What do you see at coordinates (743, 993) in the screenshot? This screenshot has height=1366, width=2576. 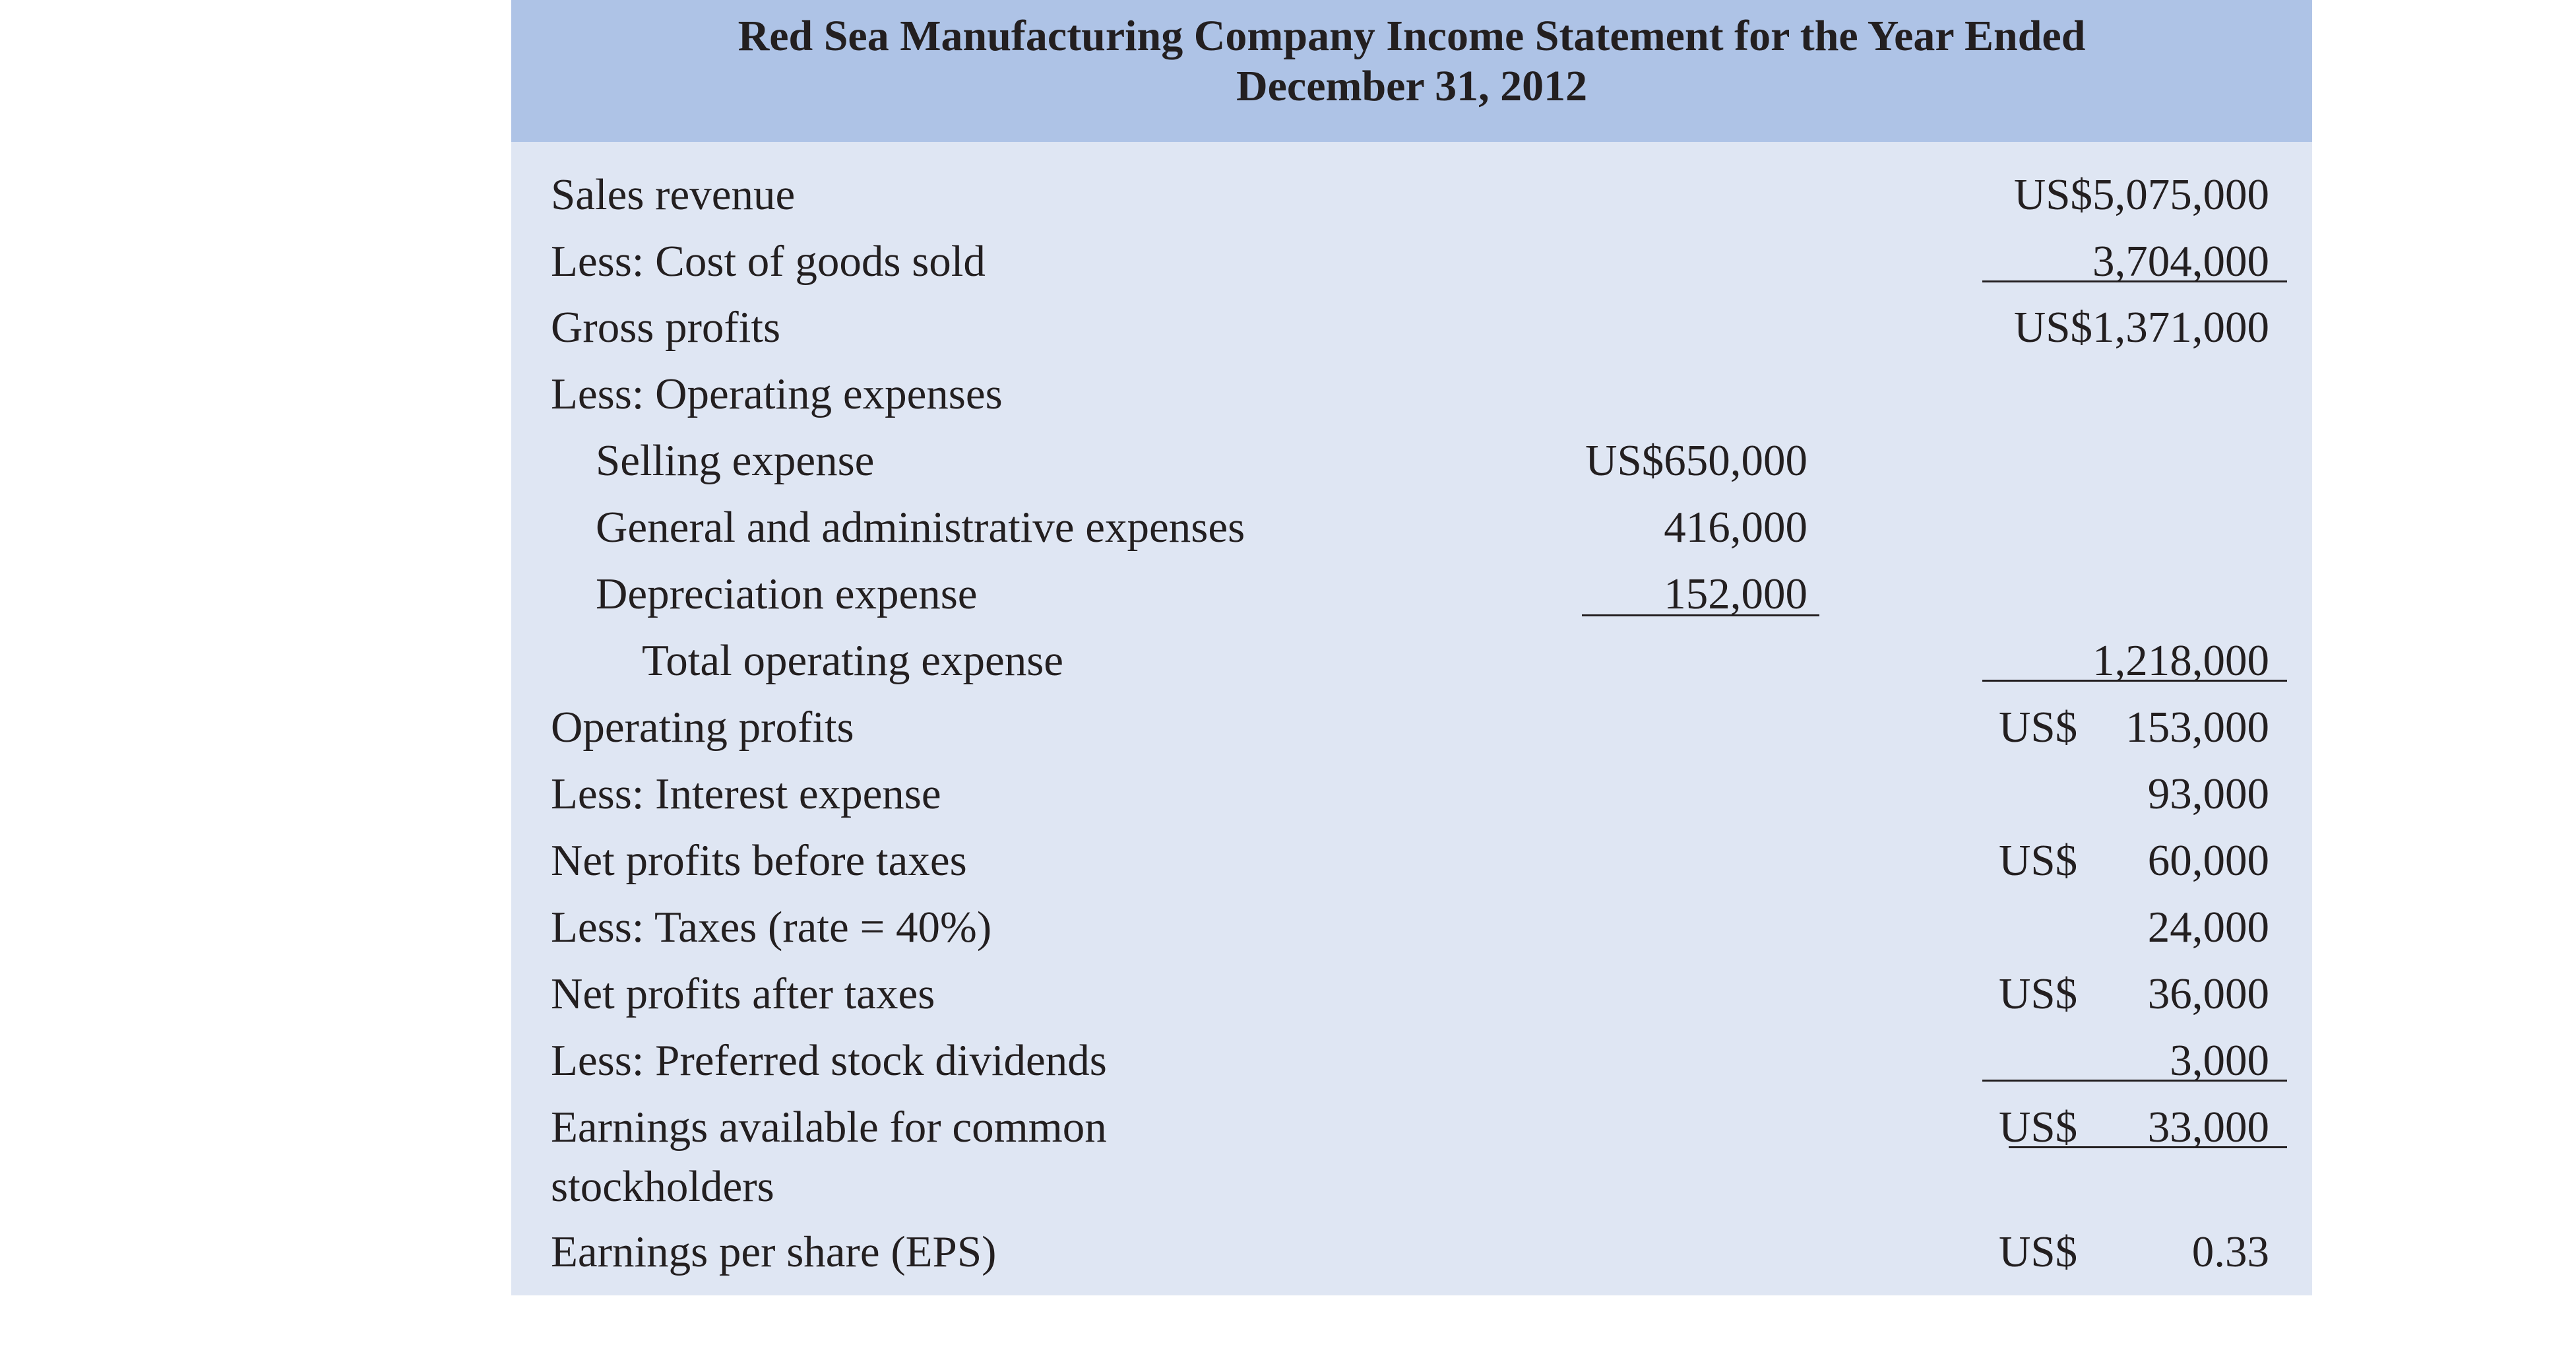 I see `label-net-profits-after-taxes: Net profits after taxes` at bounding box center [743, 993].